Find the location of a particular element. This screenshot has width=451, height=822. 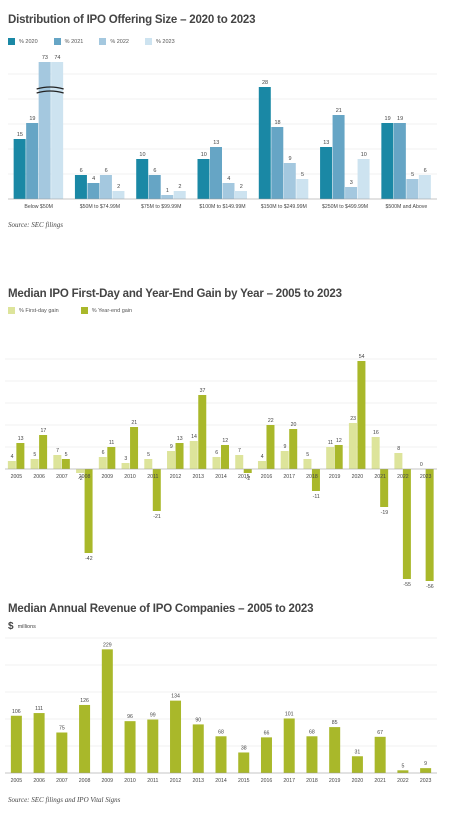

data-label-2020-100m-to-149-99m: 10 is located at coordinates (204, 155).